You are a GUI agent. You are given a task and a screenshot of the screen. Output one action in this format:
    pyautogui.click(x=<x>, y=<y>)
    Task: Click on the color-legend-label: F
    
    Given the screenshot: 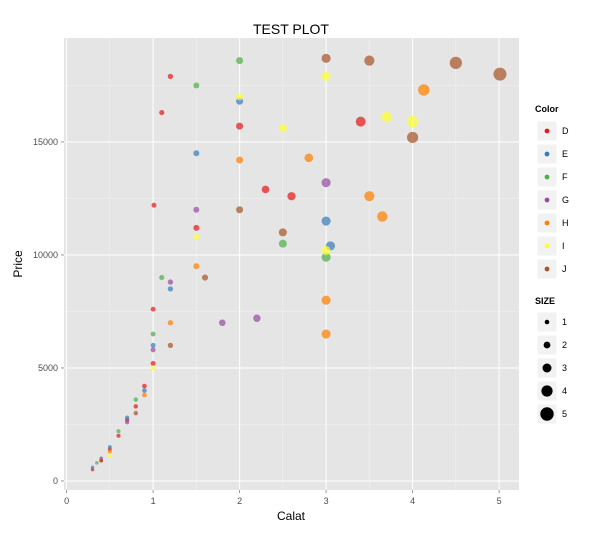 What is the action you would take?
    pyautogui.click(x=565, y=177)
    